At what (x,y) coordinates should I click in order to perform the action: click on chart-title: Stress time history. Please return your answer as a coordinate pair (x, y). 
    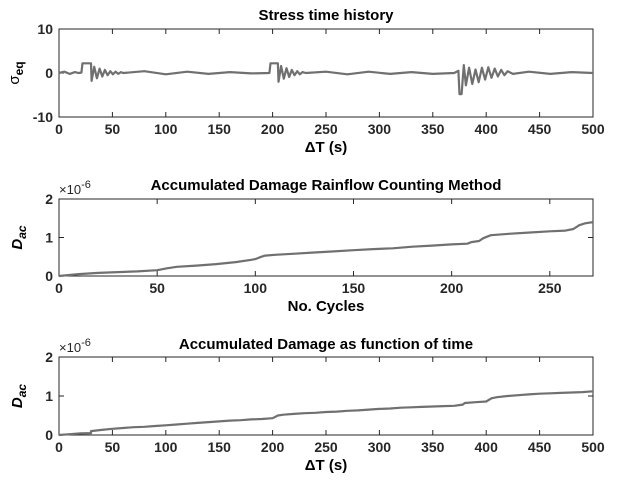
    Looking at the image, I should click on (326, 15).